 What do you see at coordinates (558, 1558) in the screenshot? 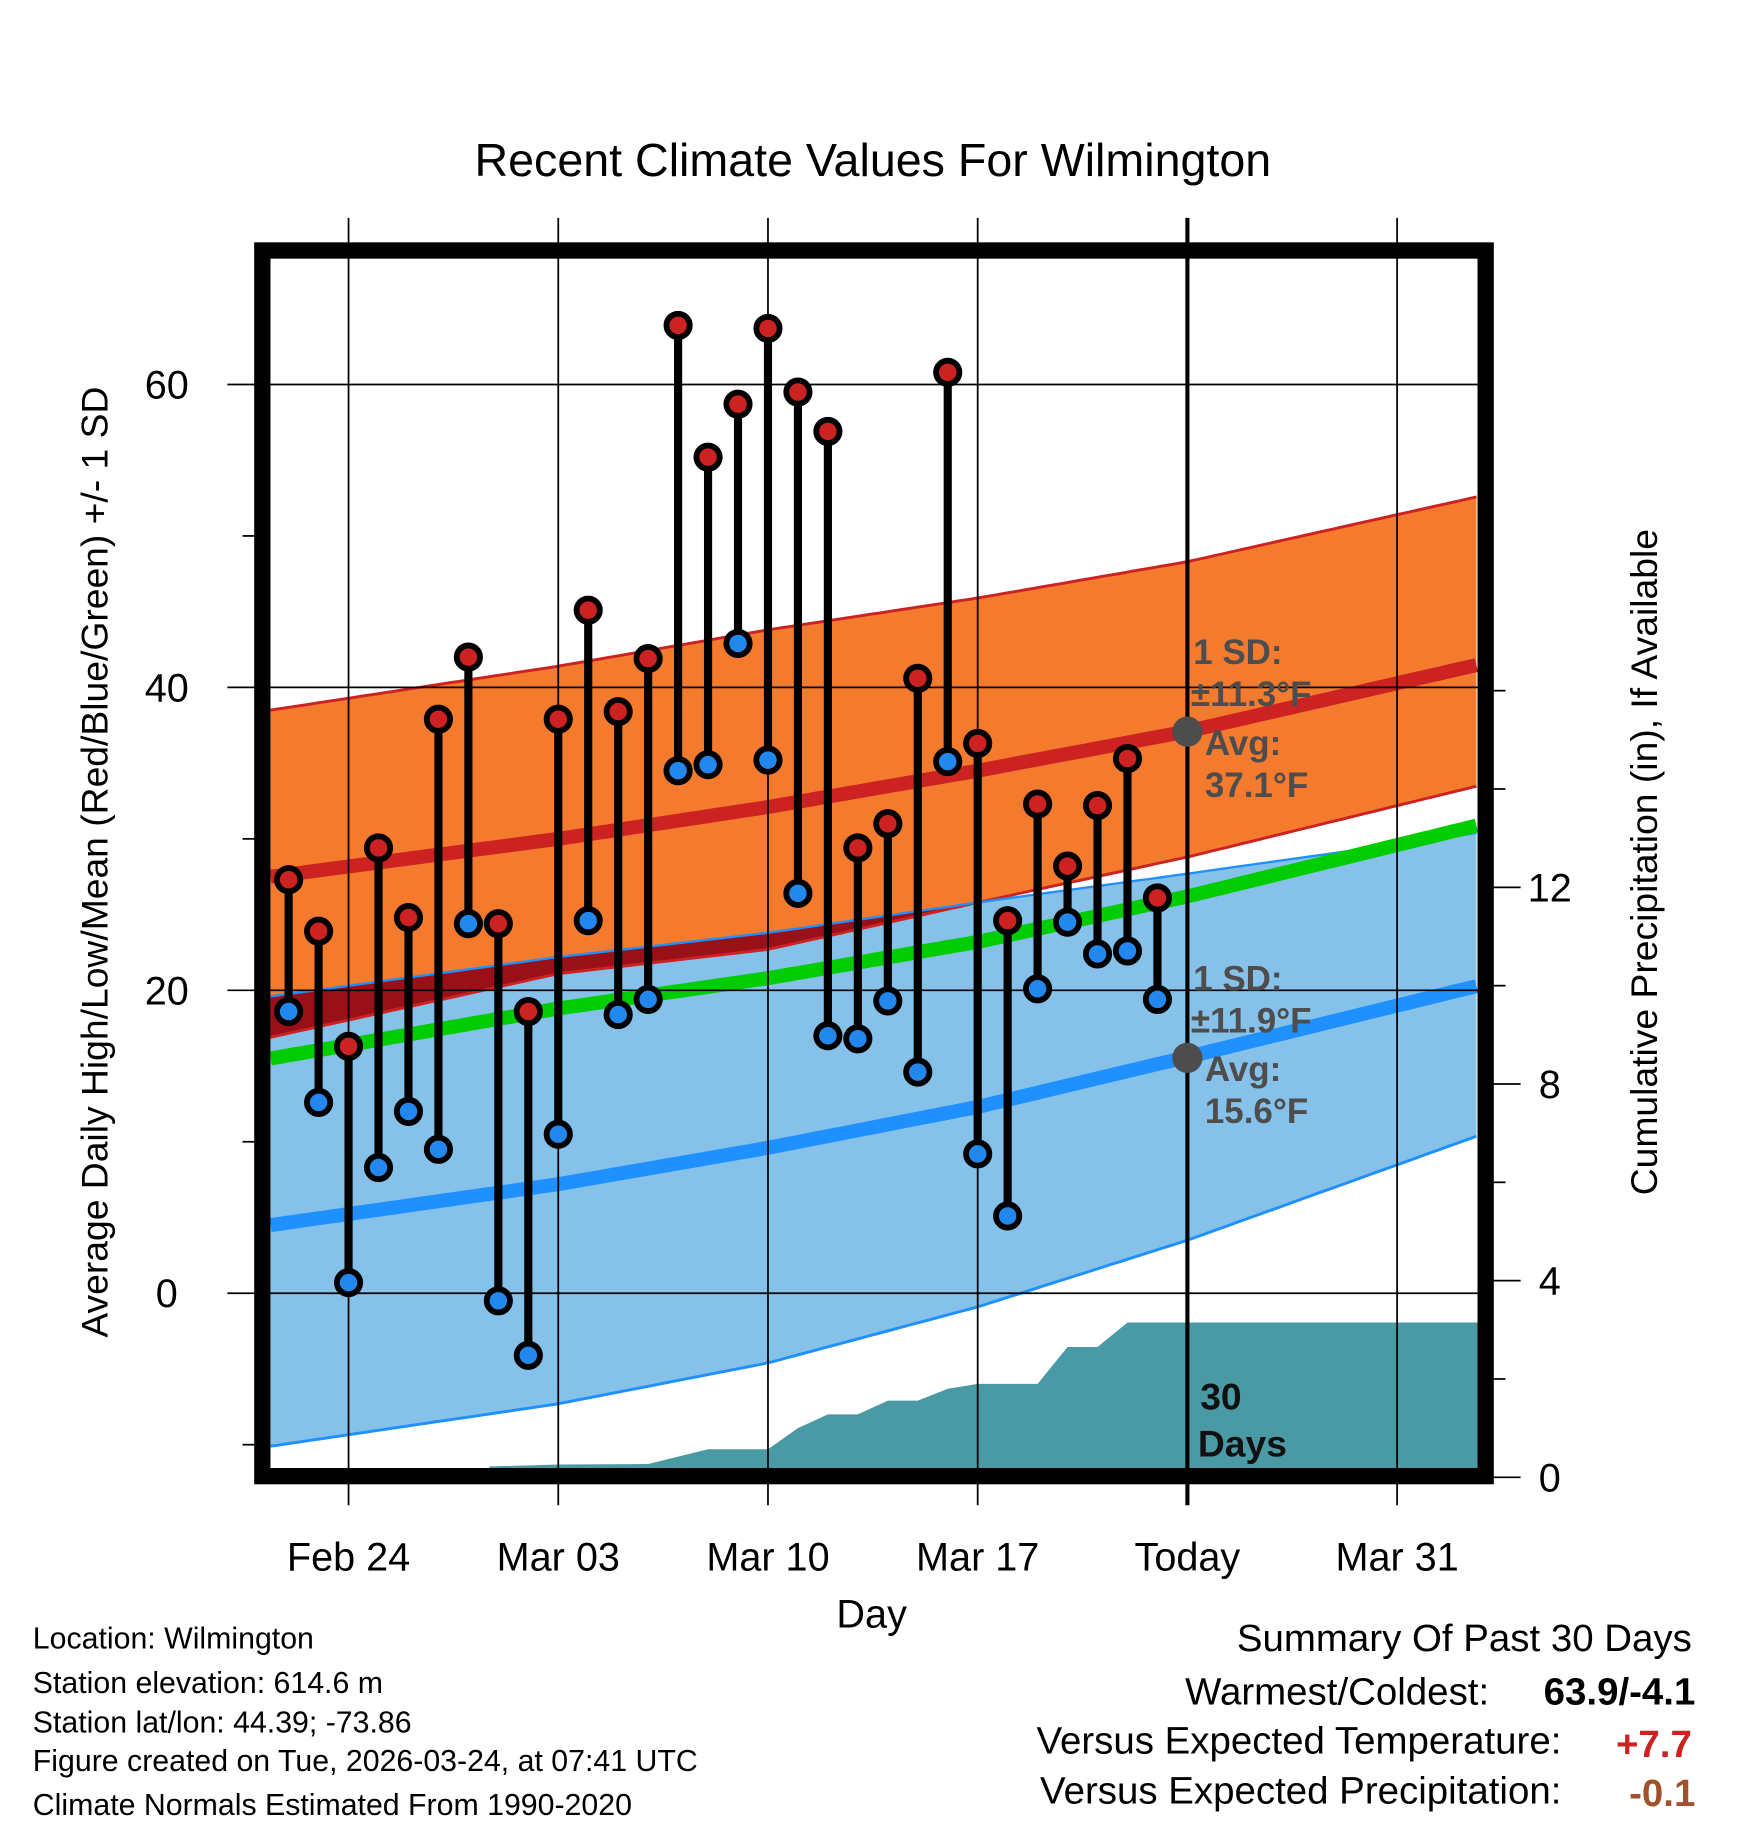
I see `x-tick-label: Mar 03` at bounding box center [558, 1558].